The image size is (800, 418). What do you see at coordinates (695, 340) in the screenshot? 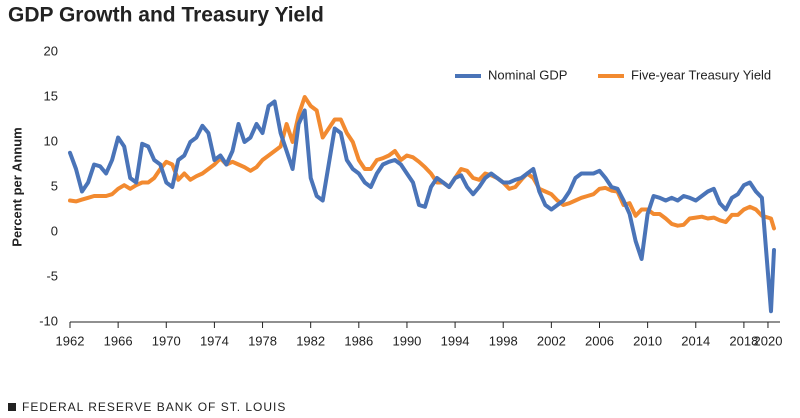
I see `x-tick-label: 2014` at bounding box center [695, 340].